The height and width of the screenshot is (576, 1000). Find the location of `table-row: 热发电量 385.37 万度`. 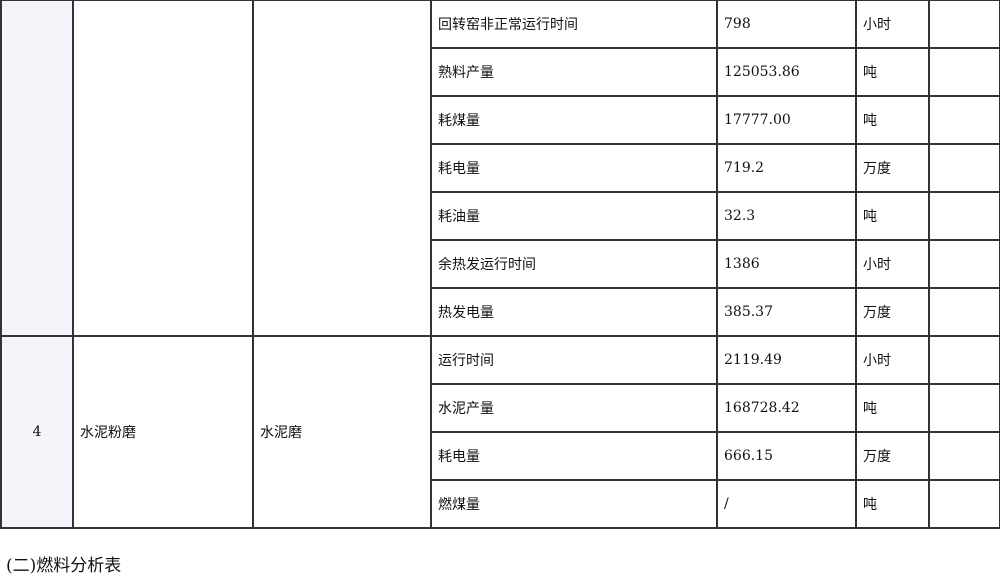

table-row: 热发电量 385.37 万度 is located at coordinates (500, 312).